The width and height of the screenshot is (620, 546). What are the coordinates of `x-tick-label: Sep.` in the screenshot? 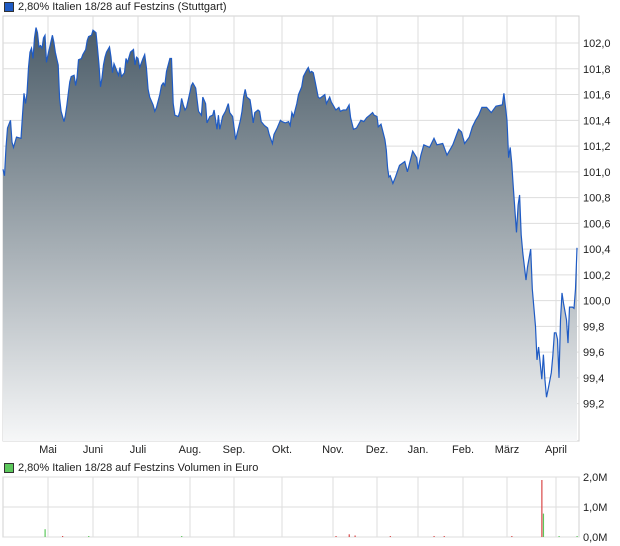 It's located at (234, 450).